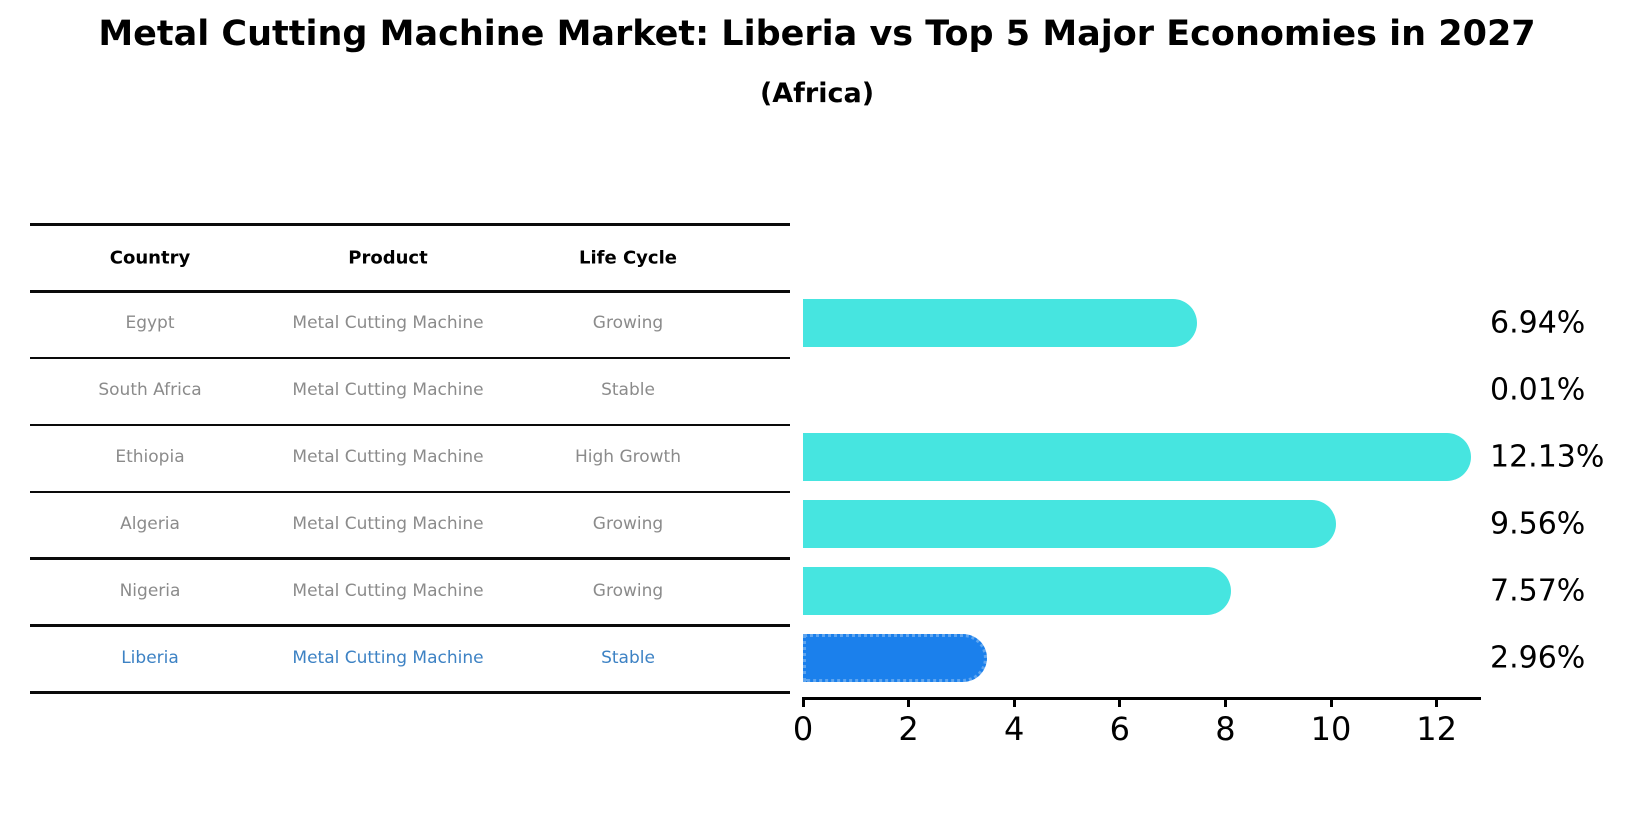 The width and height of the screenshot is (1634, 823). Describe the element at coordinates (1538, 524) in the screenshot. I see `bar-value-label: 9.56%` at that location.